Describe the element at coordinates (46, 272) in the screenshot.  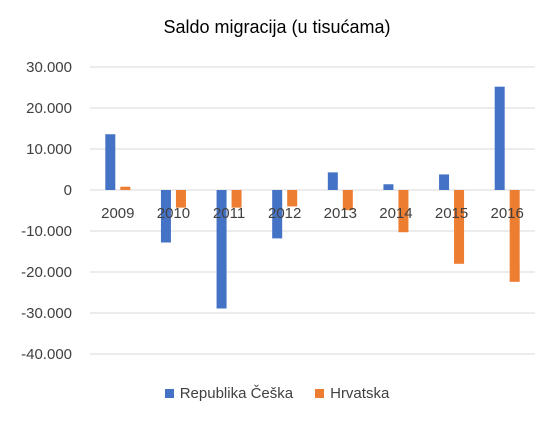
I see `y-tick-label: -20.000` at that location.